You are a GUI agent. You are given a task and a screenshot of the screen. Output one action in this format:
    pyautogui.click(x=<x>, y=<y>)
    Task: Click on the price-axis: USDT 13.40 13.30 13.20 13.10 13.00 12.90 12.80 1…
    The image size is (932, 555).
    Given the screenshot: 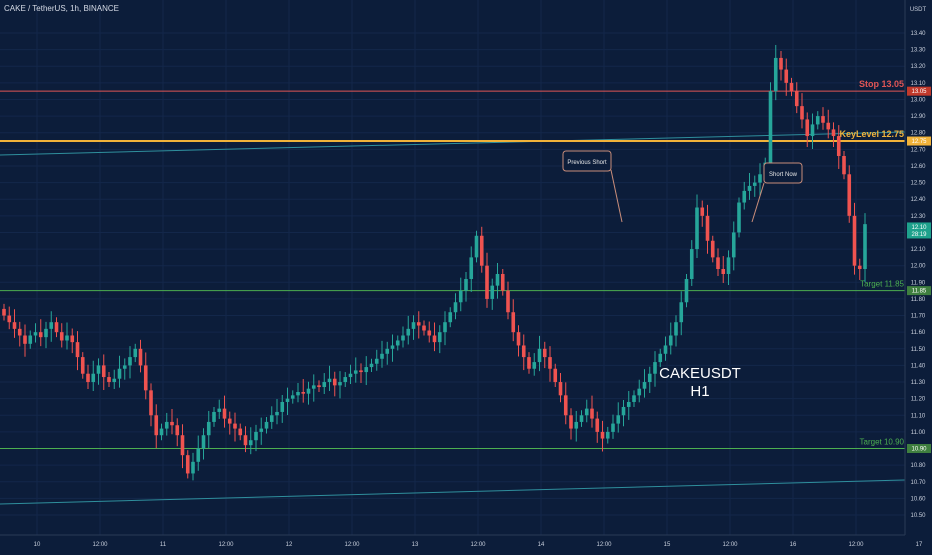 What is the action you would take?
    pyautogui.click(x=919, y=263)
    